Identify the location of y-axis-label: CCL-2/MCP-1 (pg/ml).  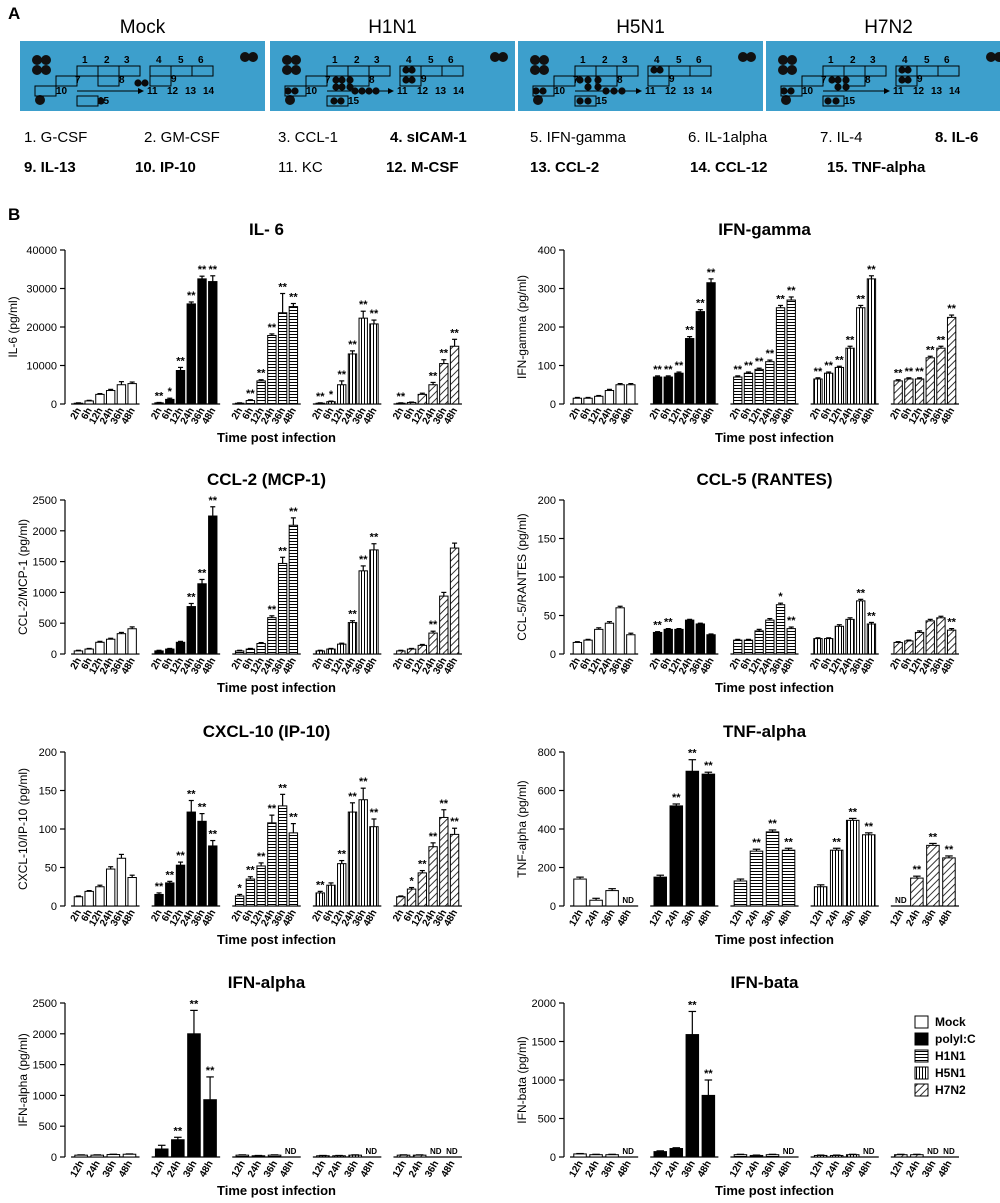
(23, 577).